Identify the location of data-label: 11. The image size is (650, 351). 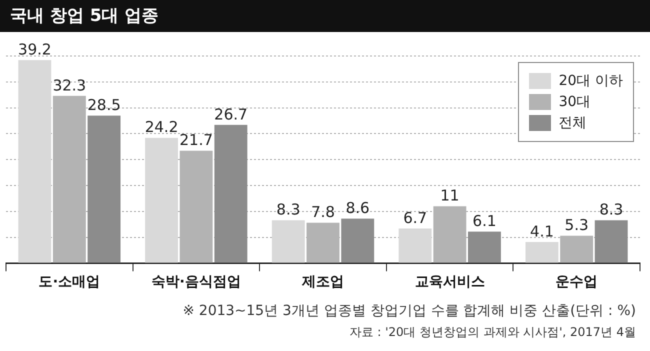
(450, 195).